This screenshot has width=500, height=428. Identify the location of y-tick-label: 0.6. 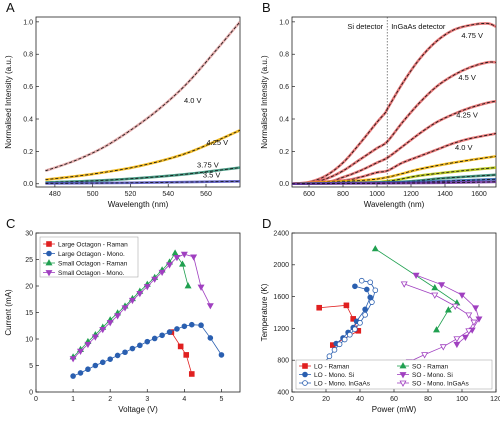
(28, 87).